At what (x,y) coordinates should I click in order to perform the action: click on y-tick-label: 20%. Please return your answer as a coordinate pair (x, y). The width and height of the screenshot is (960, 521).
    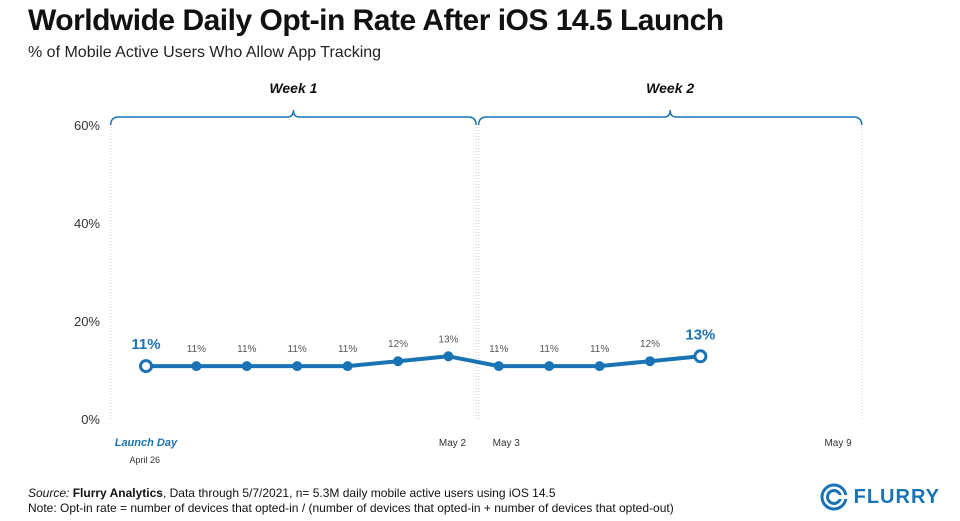
    Looking at the image, I should click on (87, 321).